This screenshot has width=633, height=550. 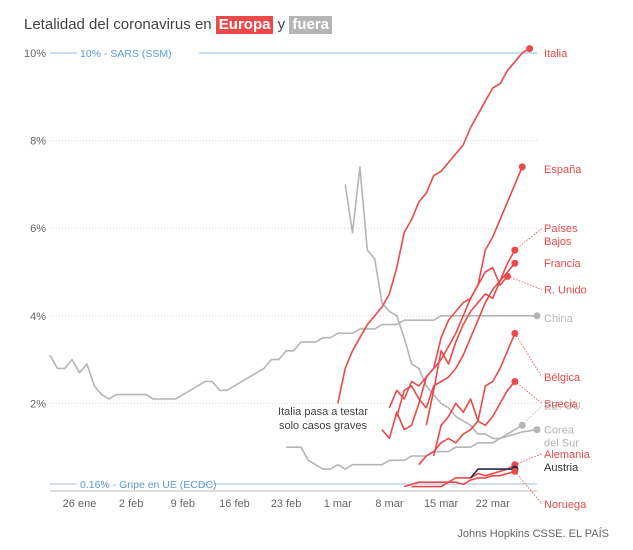 What do you see at coordinates (286, 504) in the screenshot?
I see `x-tick-label: 23 feb` at bounding box center [286, 504].